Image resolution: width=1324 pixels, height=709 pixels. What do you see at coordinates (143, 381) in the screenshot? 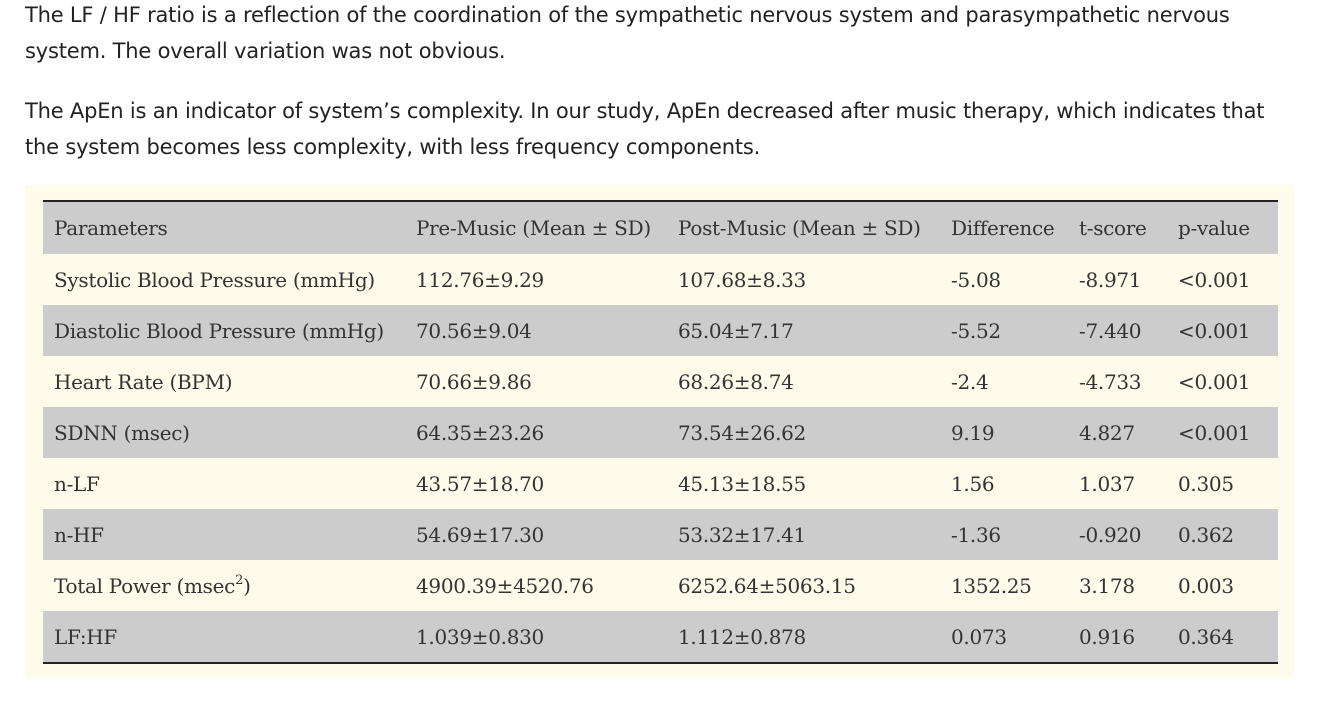
I see `cell-parameter: Heart Rate (BPM)` at bounding box center [143, 381].